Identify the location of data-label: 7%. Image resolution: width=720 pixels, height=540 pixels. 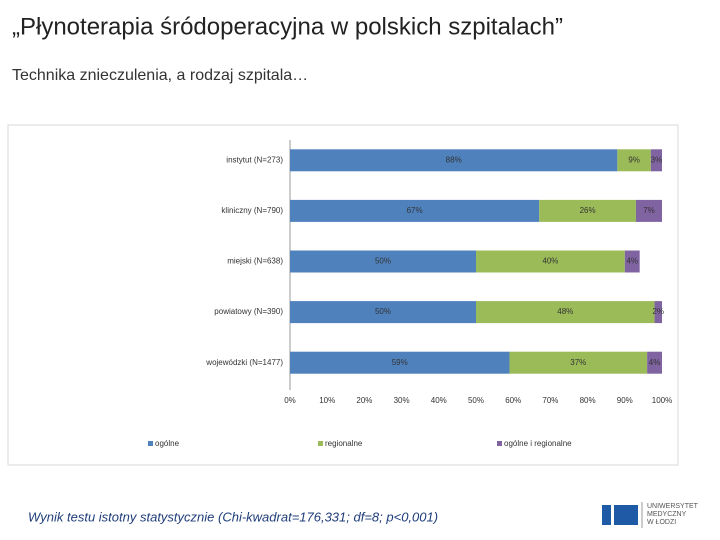
(649, 210).